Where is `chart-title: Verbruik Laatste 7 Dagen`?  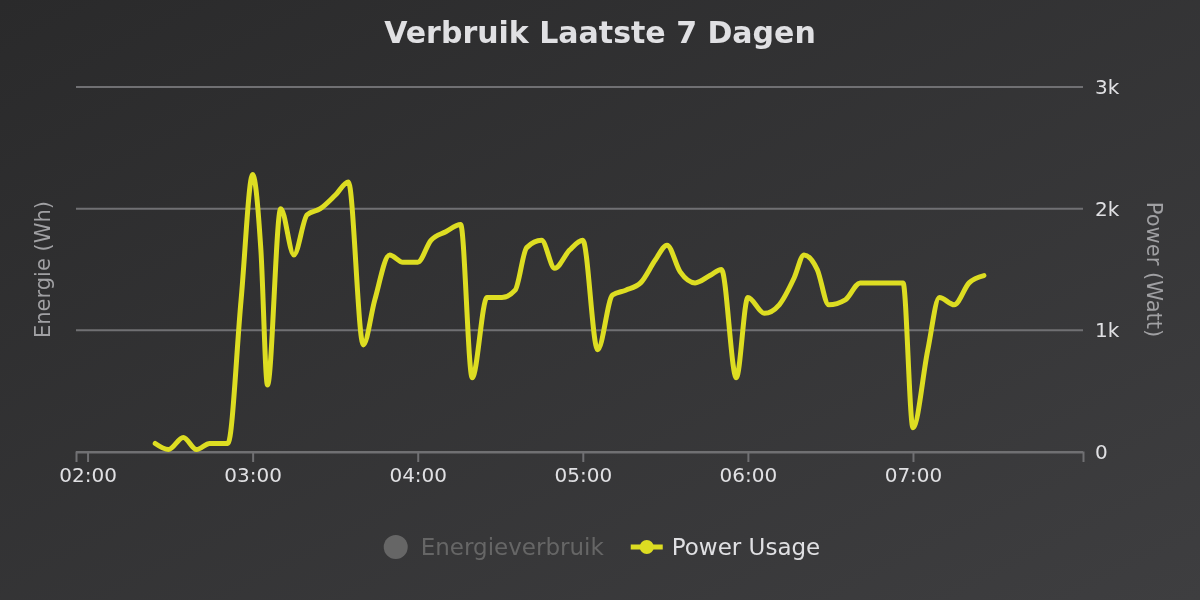 chart-title: Verbruik Laatste 7 Dagen is located at coordinates (600, 32).